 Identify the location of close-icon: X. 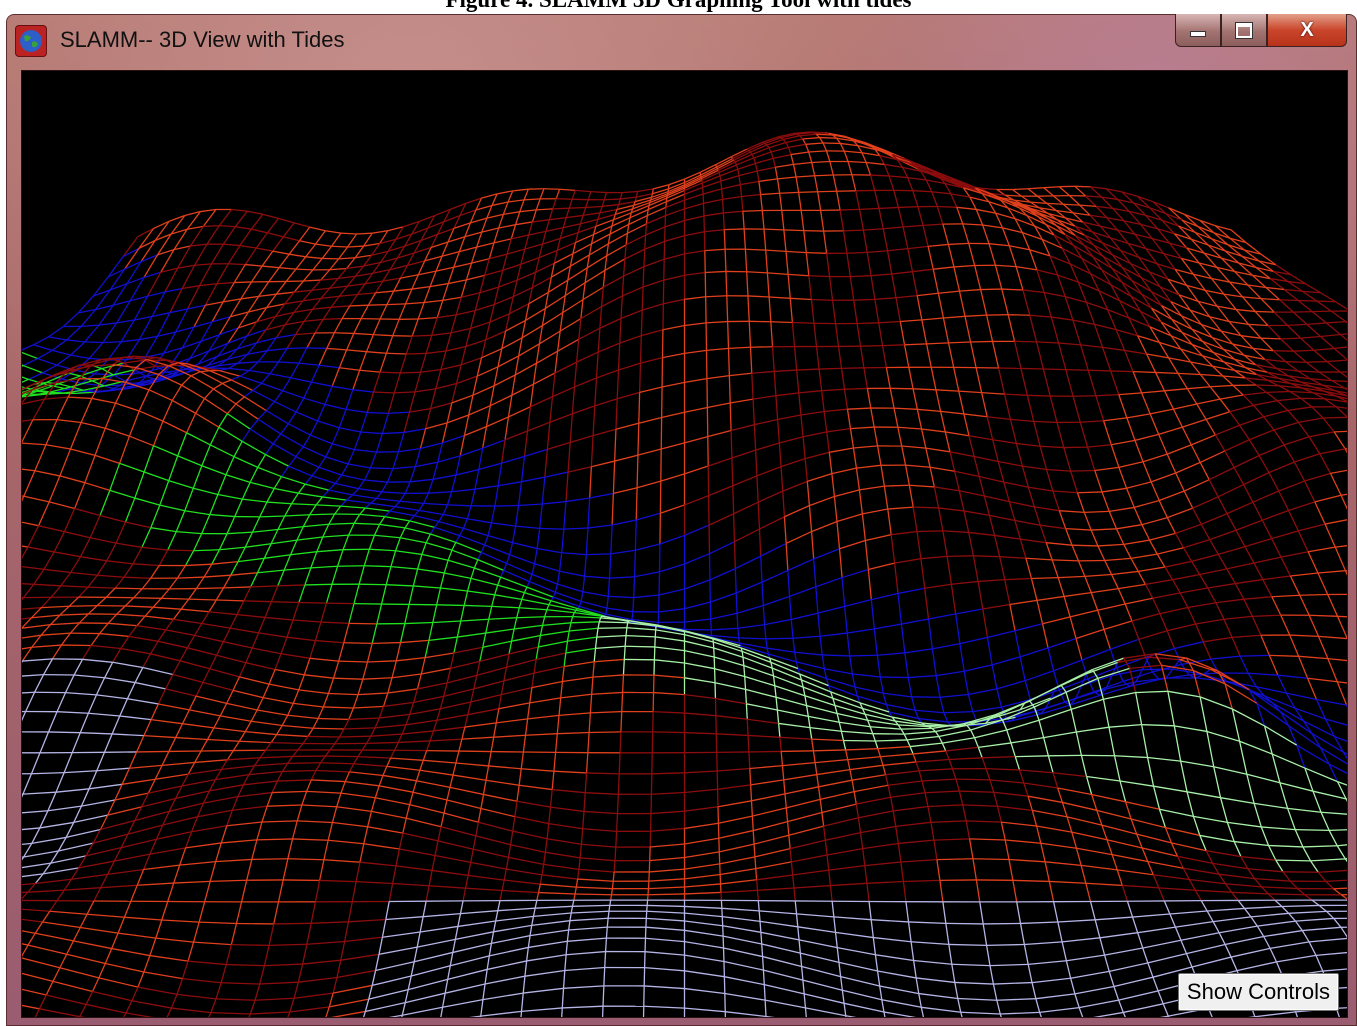
(1307, 29).